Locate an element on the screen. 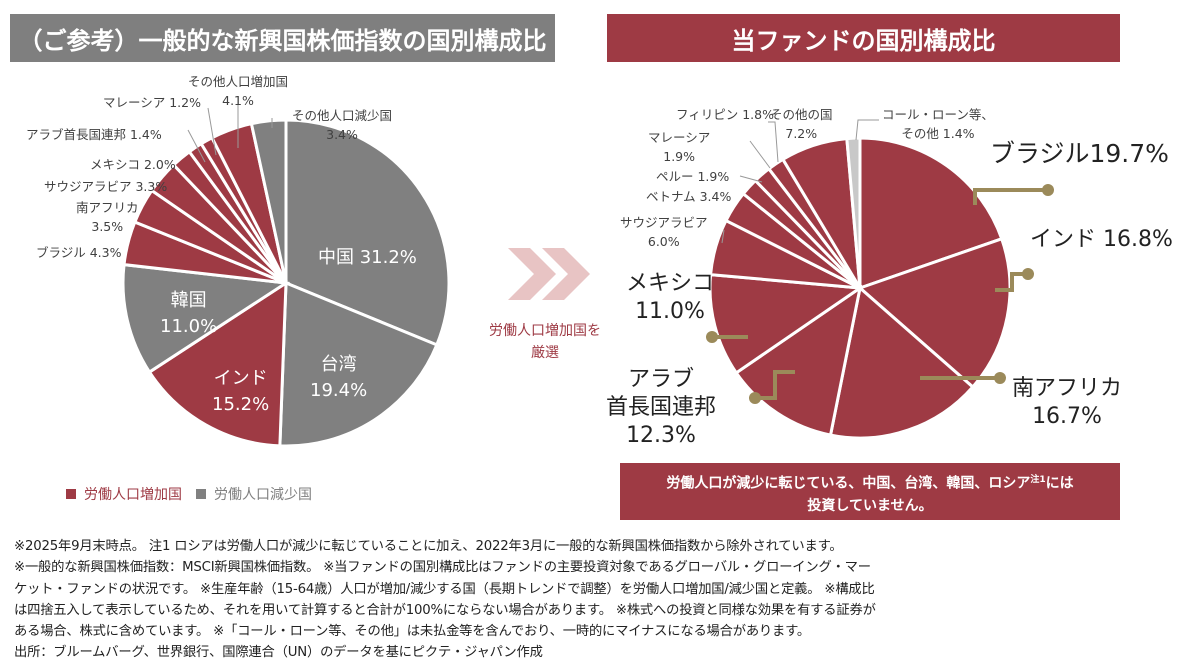 This screenshot has width=1188, height=660. pie-slice-インド is located at coordinates (217, 364).